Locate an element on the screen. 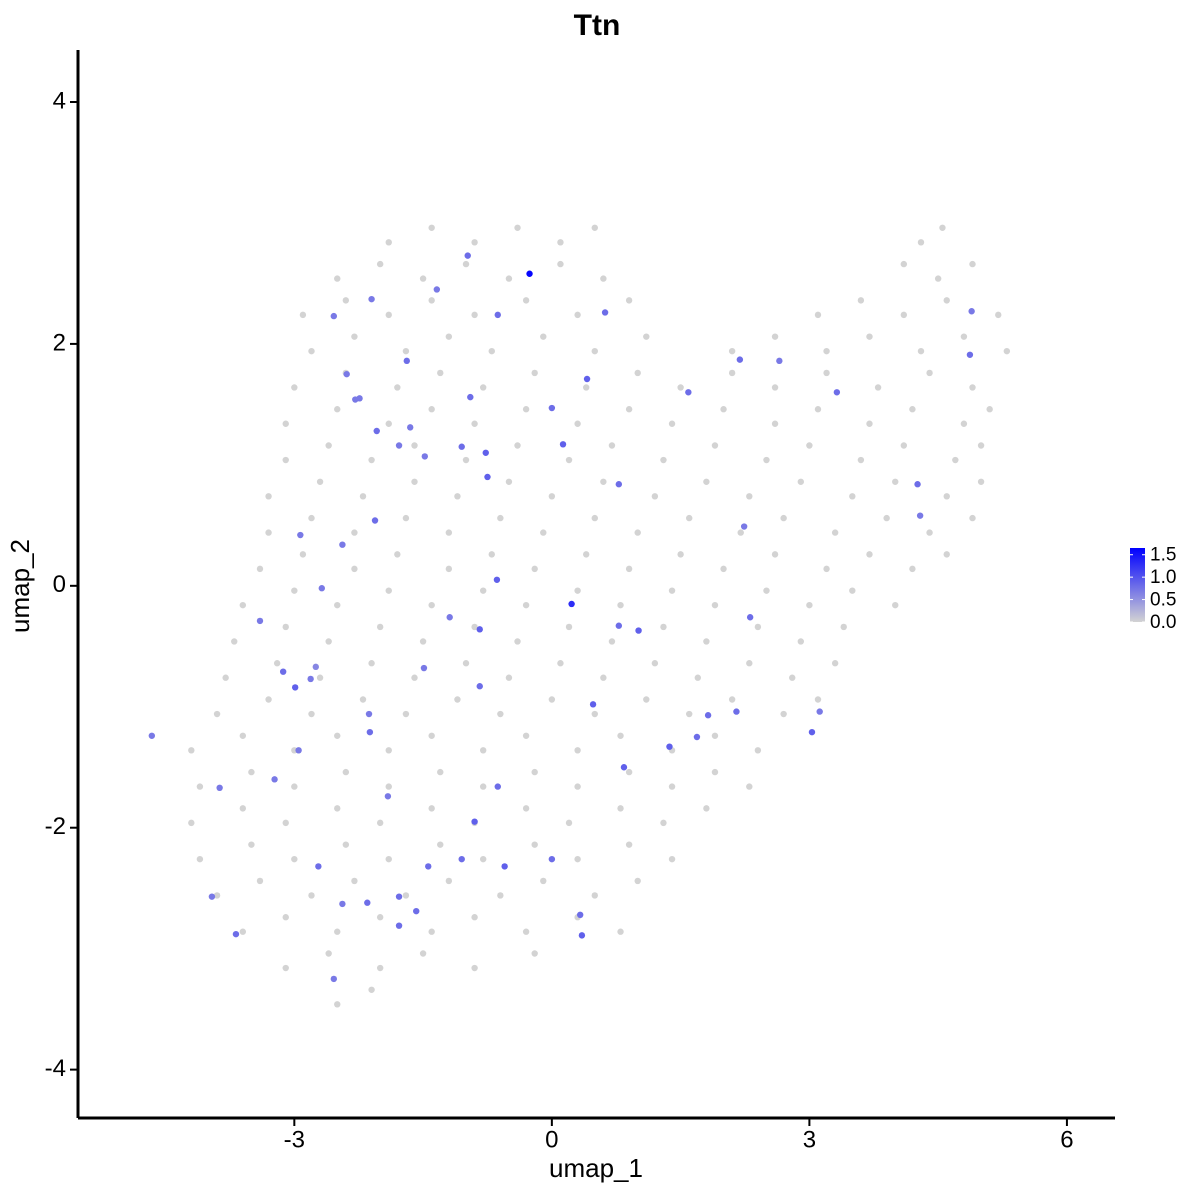 This screenshot has height=1200, width=1200. x-tick-label: 6 is located at coordinates (1066, 1139).